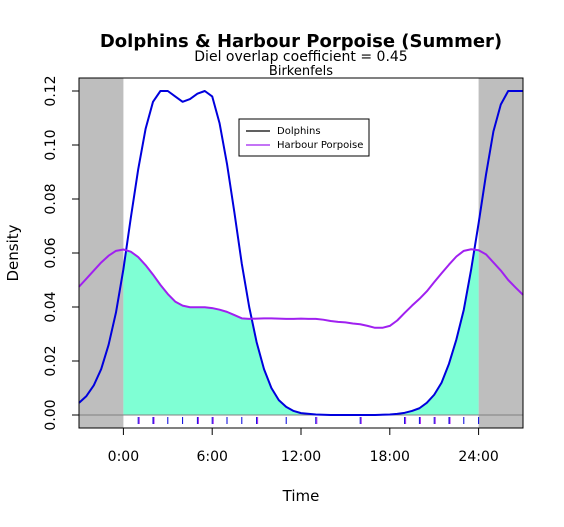  Describe the element at coordinates (301, 71) in the screenshot. I see `chart-site-label: Birkenfels` at that location.